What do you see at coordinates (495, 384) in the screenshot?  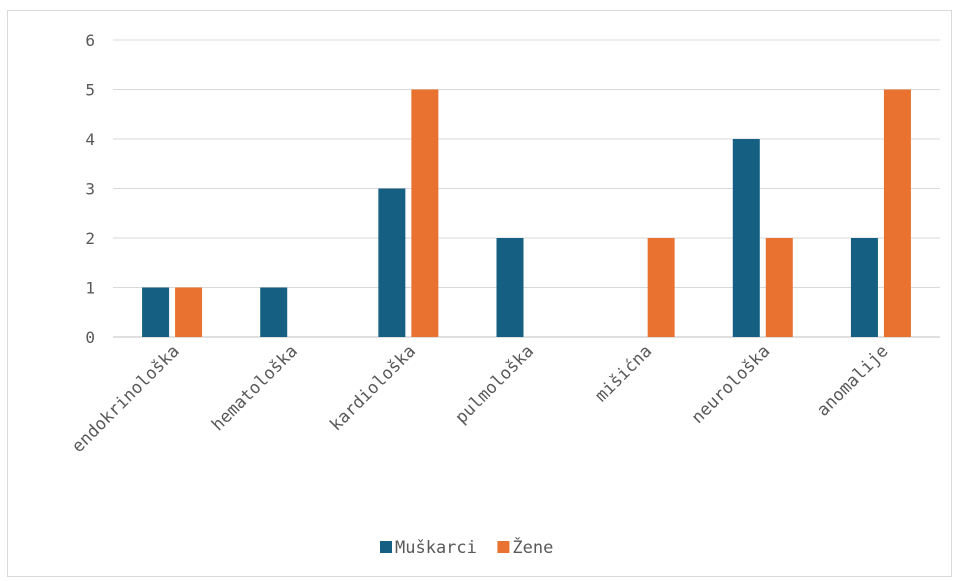 I see `x-category-label: pulmološka` at bounding box center [495, 384].